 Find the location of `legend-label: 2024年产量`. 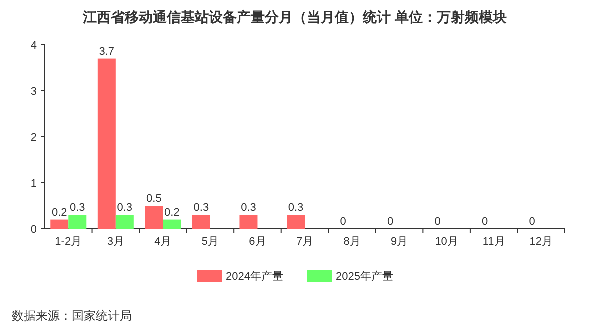

legend-label: 2024年产量 is located at coordinates (255, 276).